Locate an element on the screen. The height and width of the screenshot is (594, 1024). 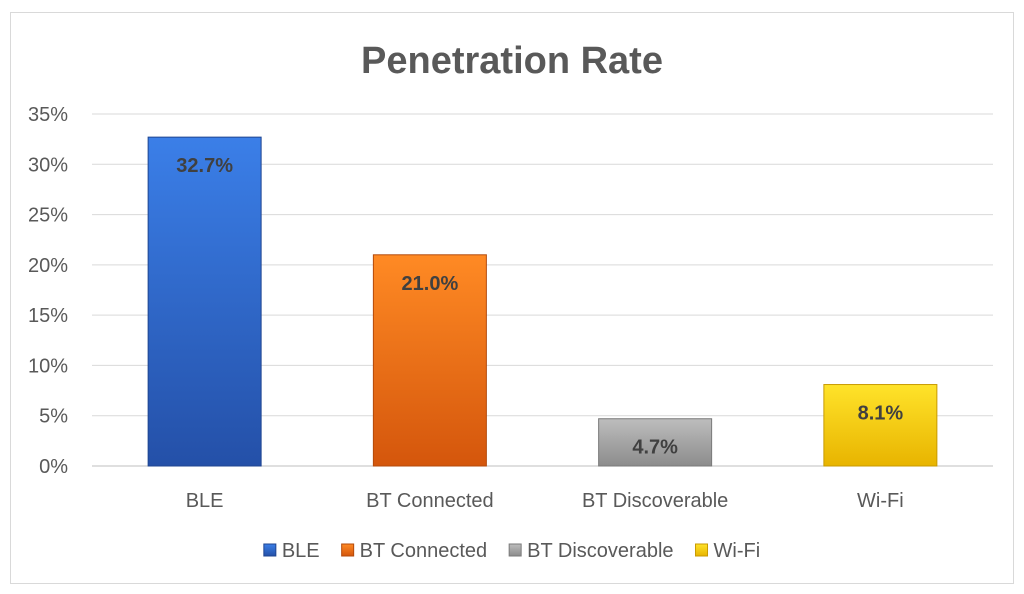
bar-bt-connected is located at coordinates (429, 360).